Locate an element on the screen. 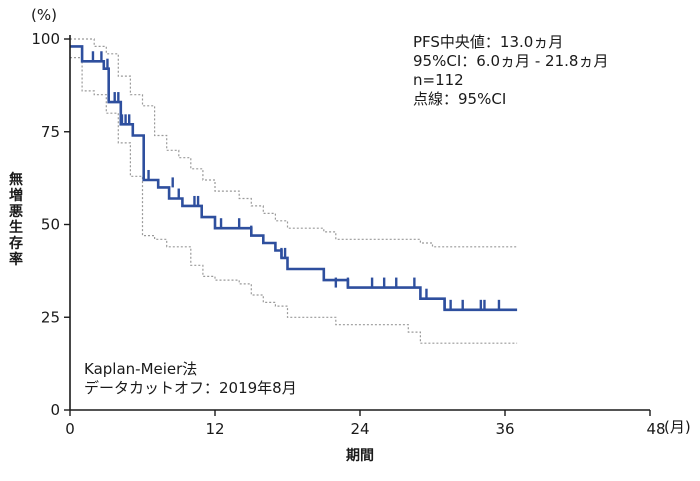 The image size is (700, 481). info-median: PFS中央値：13.0ヵ月 is located at coordinates (488, 42).